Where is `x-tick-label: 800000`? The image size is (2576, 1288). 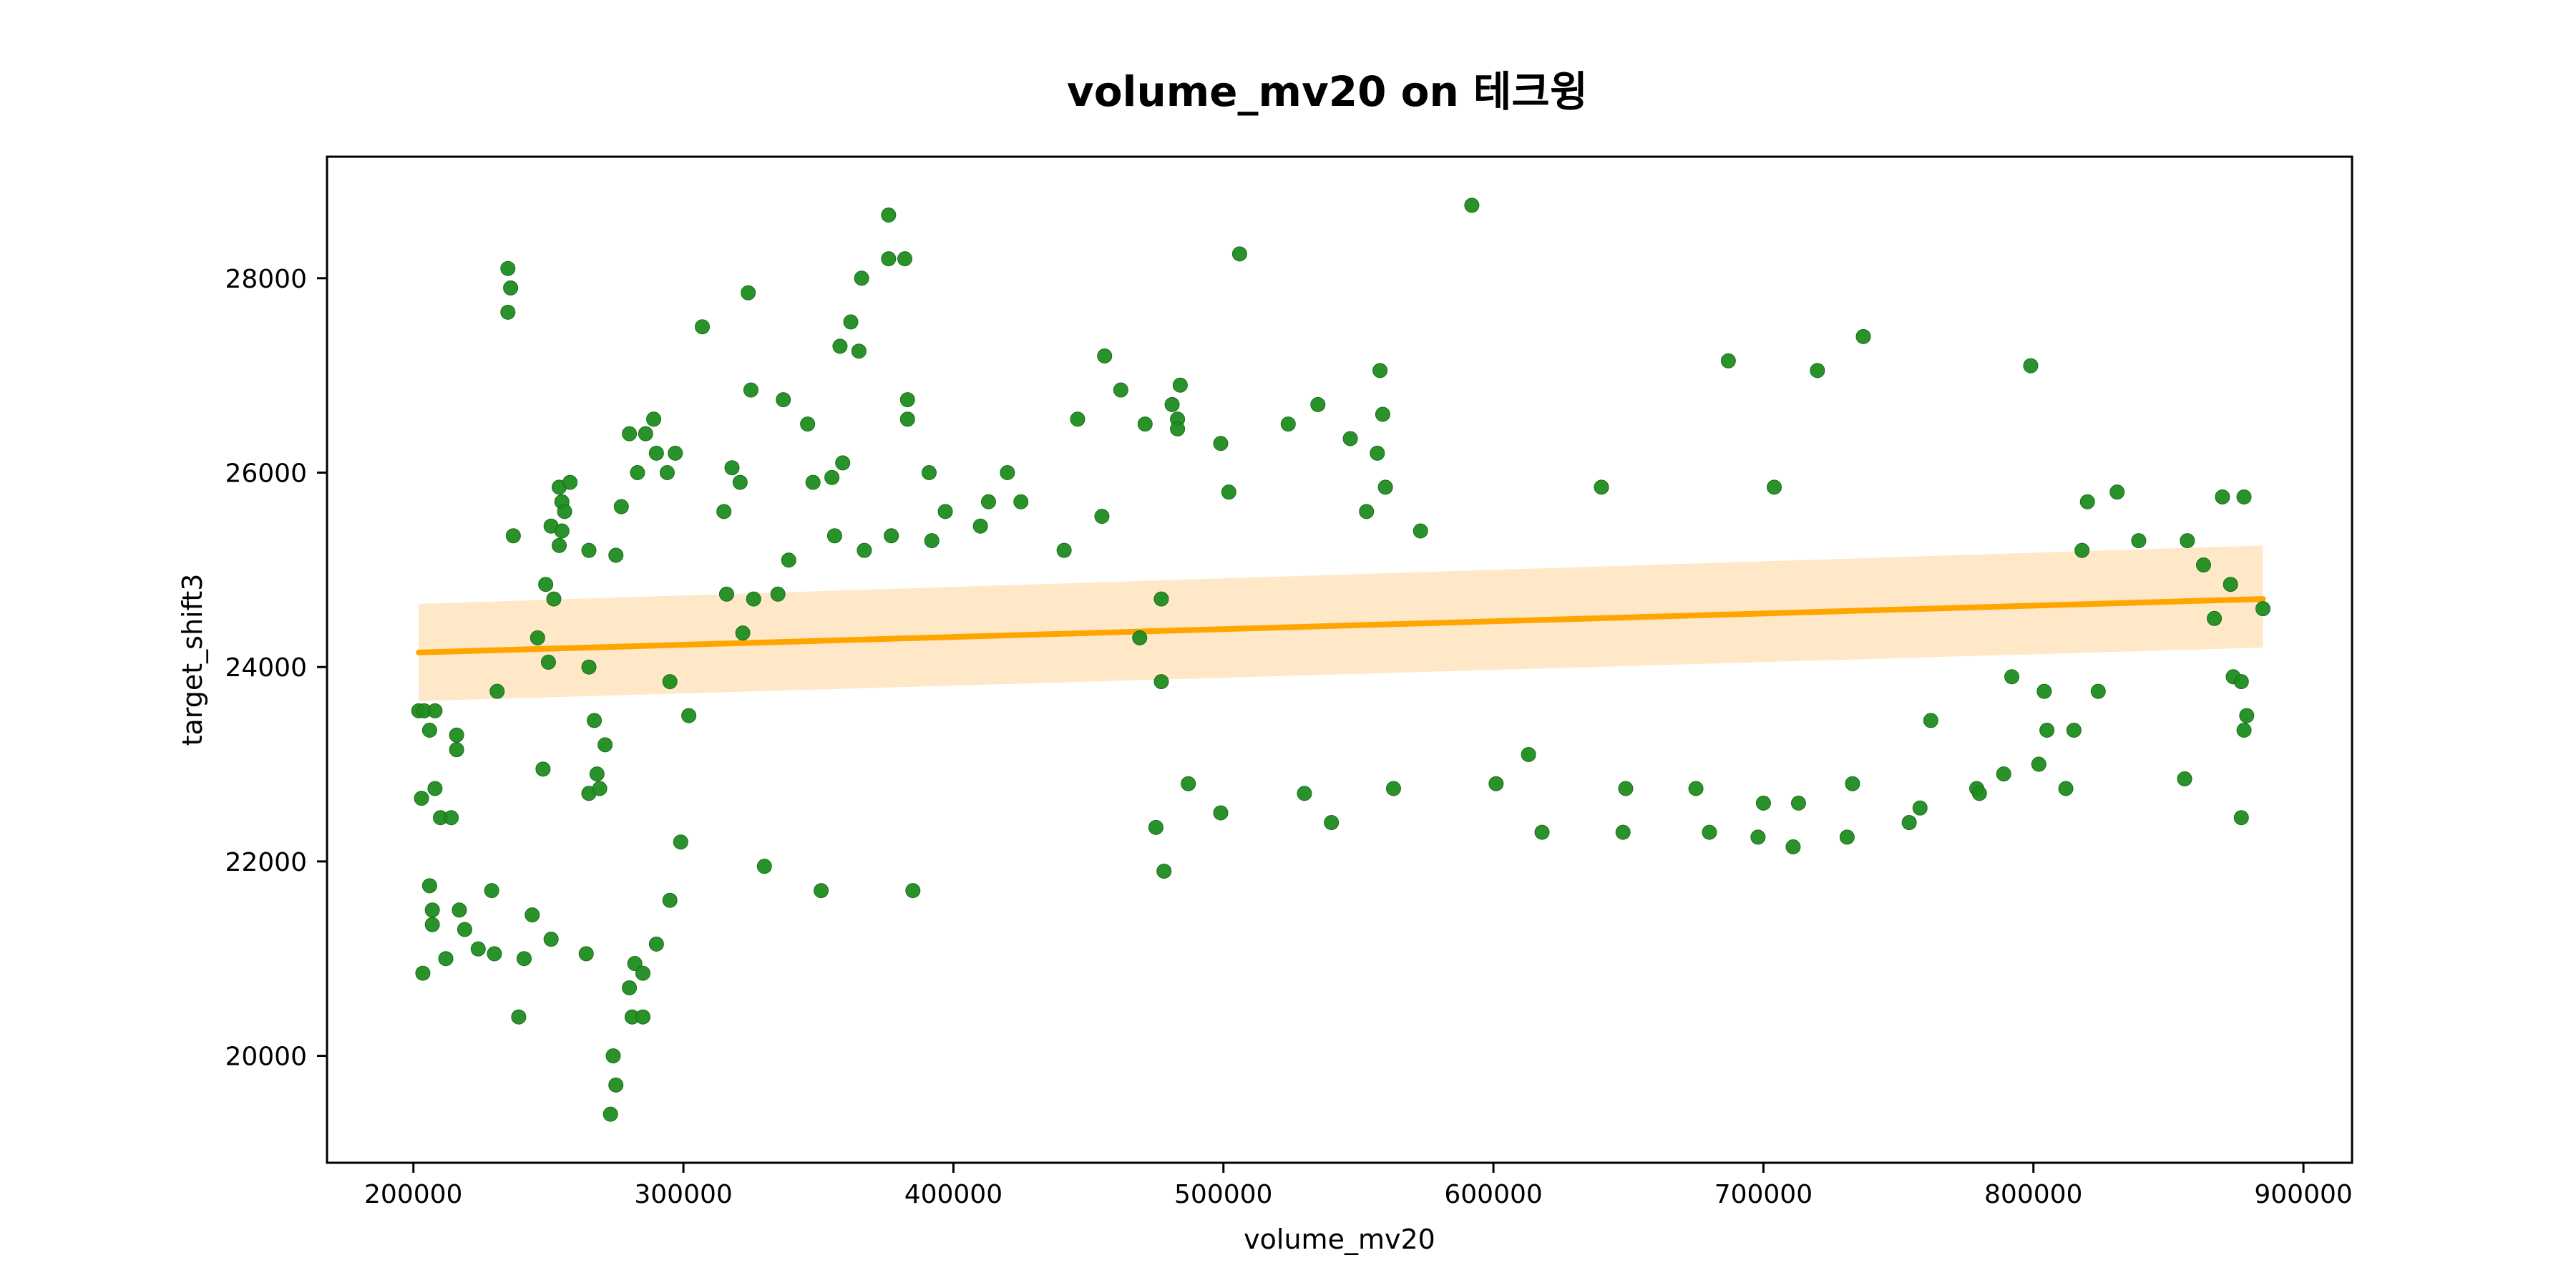
x-tick-label: 800000 is located at coordinates (2033, 1194).